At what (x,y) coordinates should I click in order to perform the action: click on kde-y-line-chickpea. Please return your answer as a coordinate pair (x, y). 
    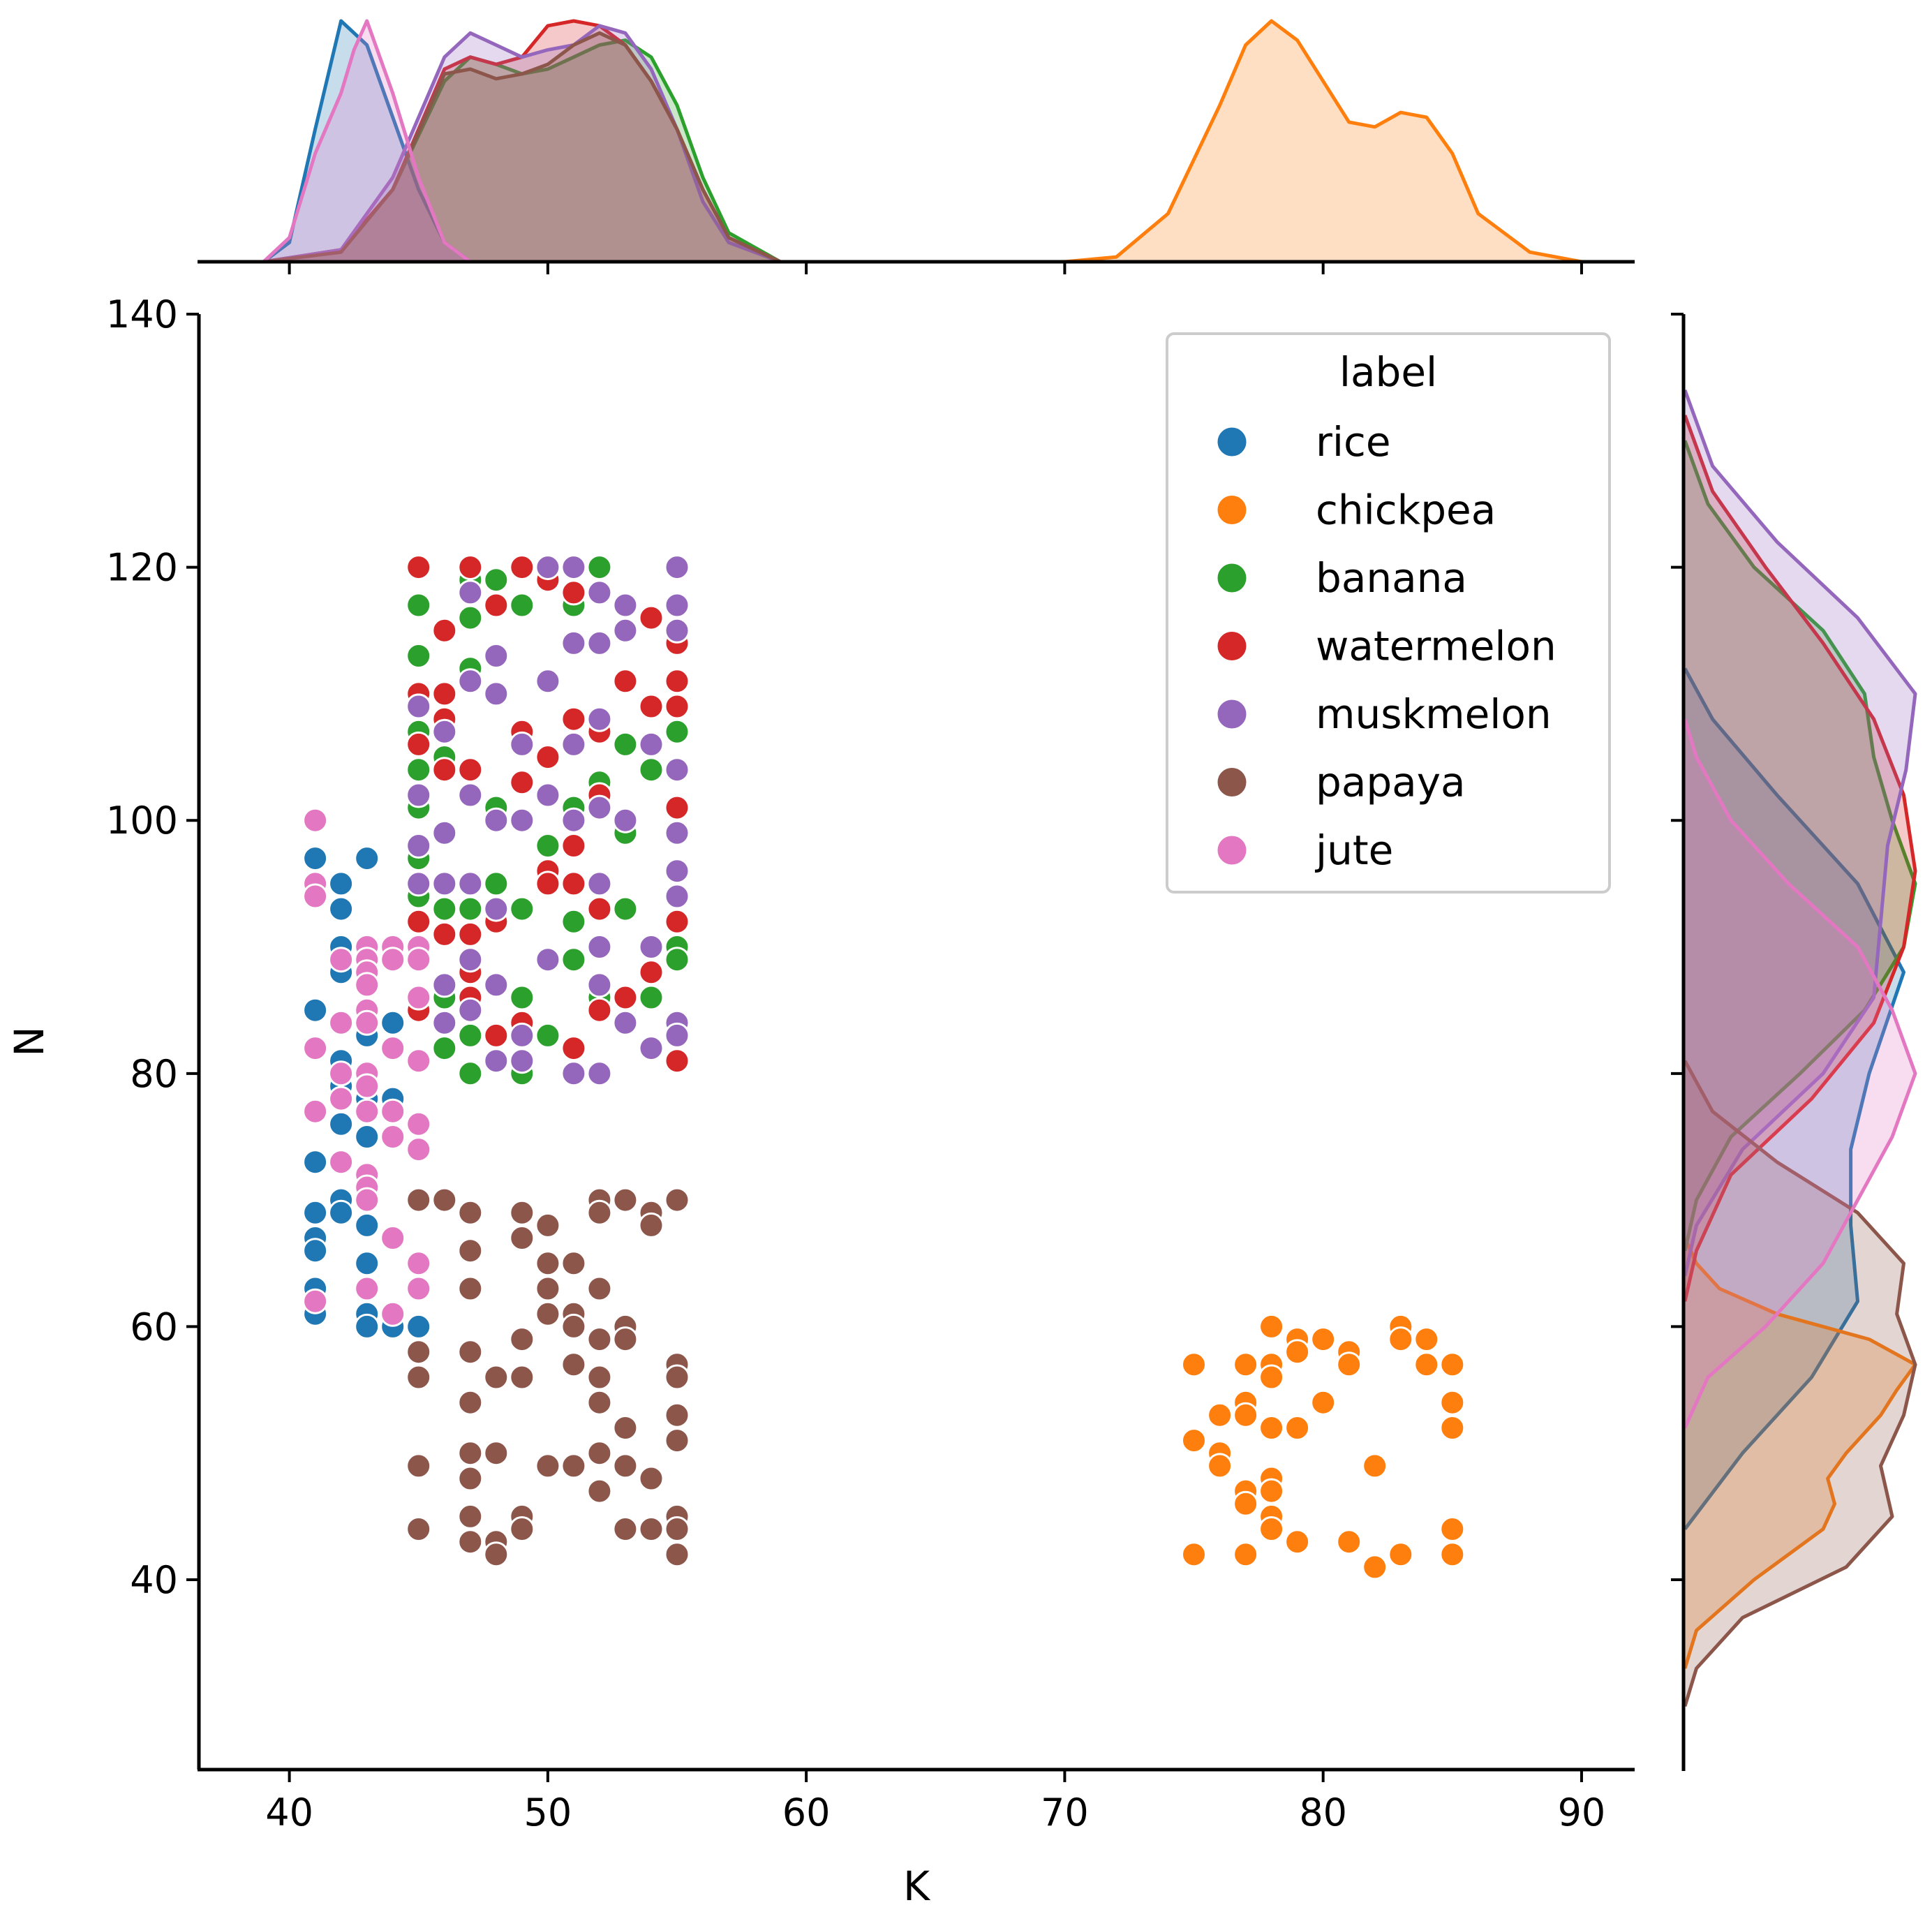
    Looking at the image, I should click on (1800, 1453).